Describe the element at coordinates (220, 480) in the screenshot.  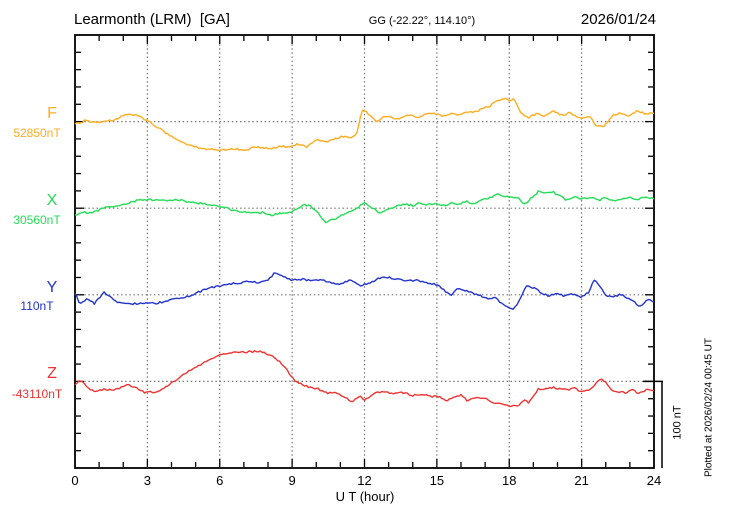
I see `x-tick-label: 6` at that location.